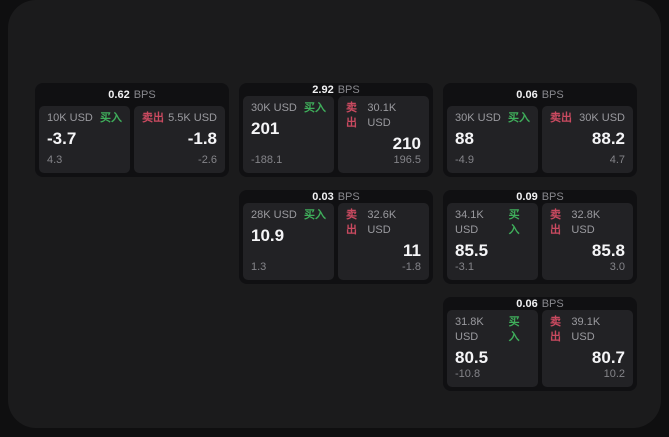  I want to click on sell-panel-top-row: 卖出 32.8K USD, so click(587, 223).